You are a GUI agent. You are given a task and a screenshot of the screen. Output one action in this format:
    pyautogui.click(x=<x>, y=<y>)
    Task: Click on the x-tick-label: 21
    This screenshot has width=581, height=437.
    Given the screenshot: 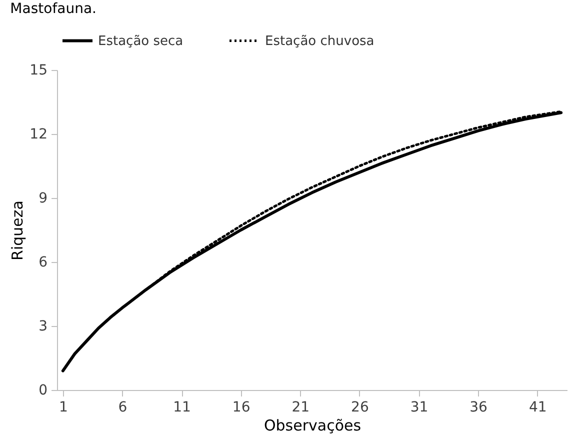 What is the action you would take?
    pyautogui.click(x=301, y=408)
    